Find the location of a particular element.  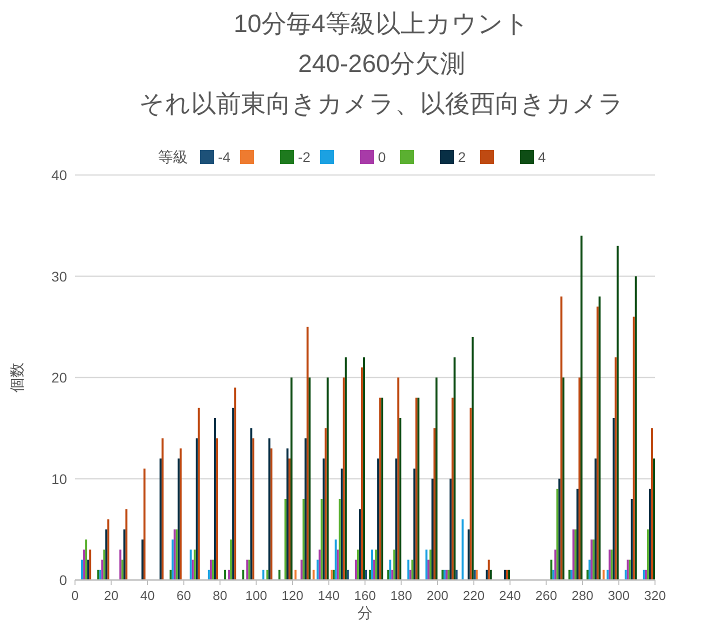

x-tick-label: 0 is located at coordinates (75, 595).